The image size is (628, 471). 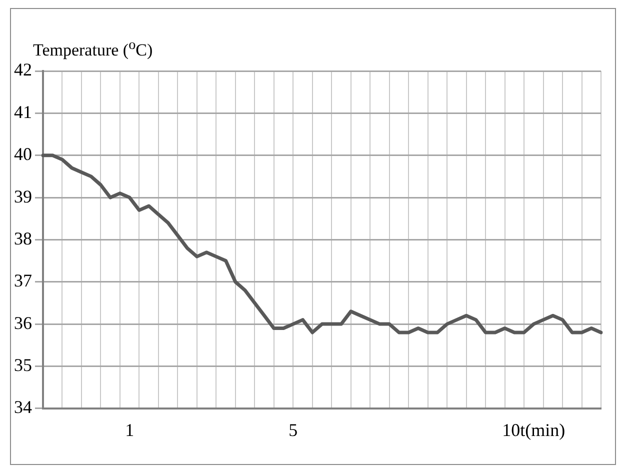 I want to click on y-tick-label: 35, so click(x=23, y=364).